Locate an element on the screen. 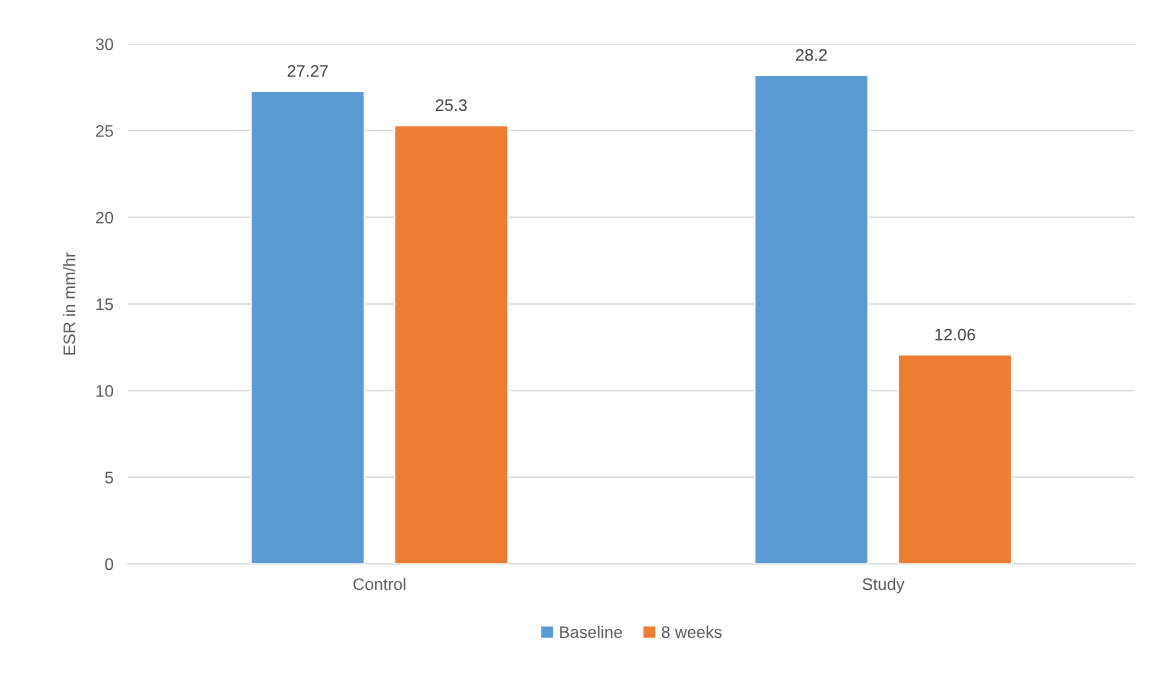  y-tick-label: 20 is located at coordinates (105, 217).